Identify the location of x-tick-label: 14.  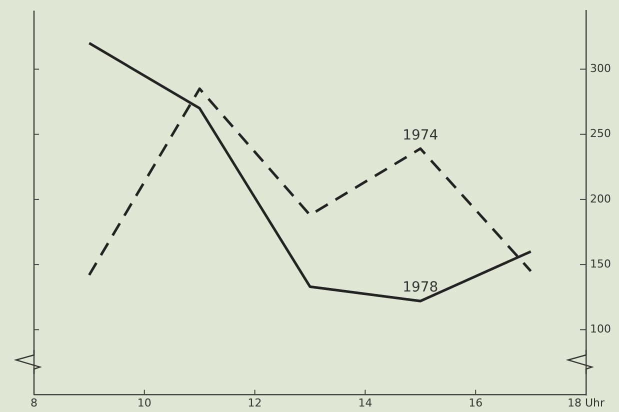
(365, 403).